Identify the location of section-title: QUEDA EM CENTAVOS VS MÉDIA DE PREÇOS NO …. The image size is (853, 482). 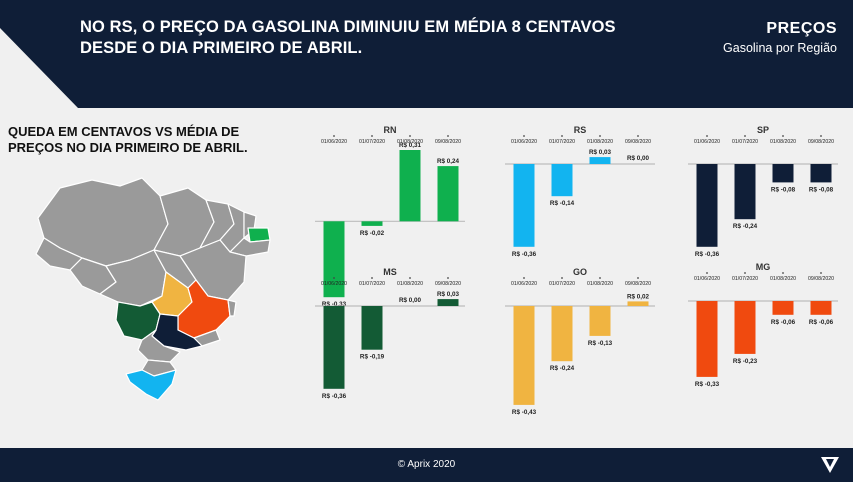
(128, 139).